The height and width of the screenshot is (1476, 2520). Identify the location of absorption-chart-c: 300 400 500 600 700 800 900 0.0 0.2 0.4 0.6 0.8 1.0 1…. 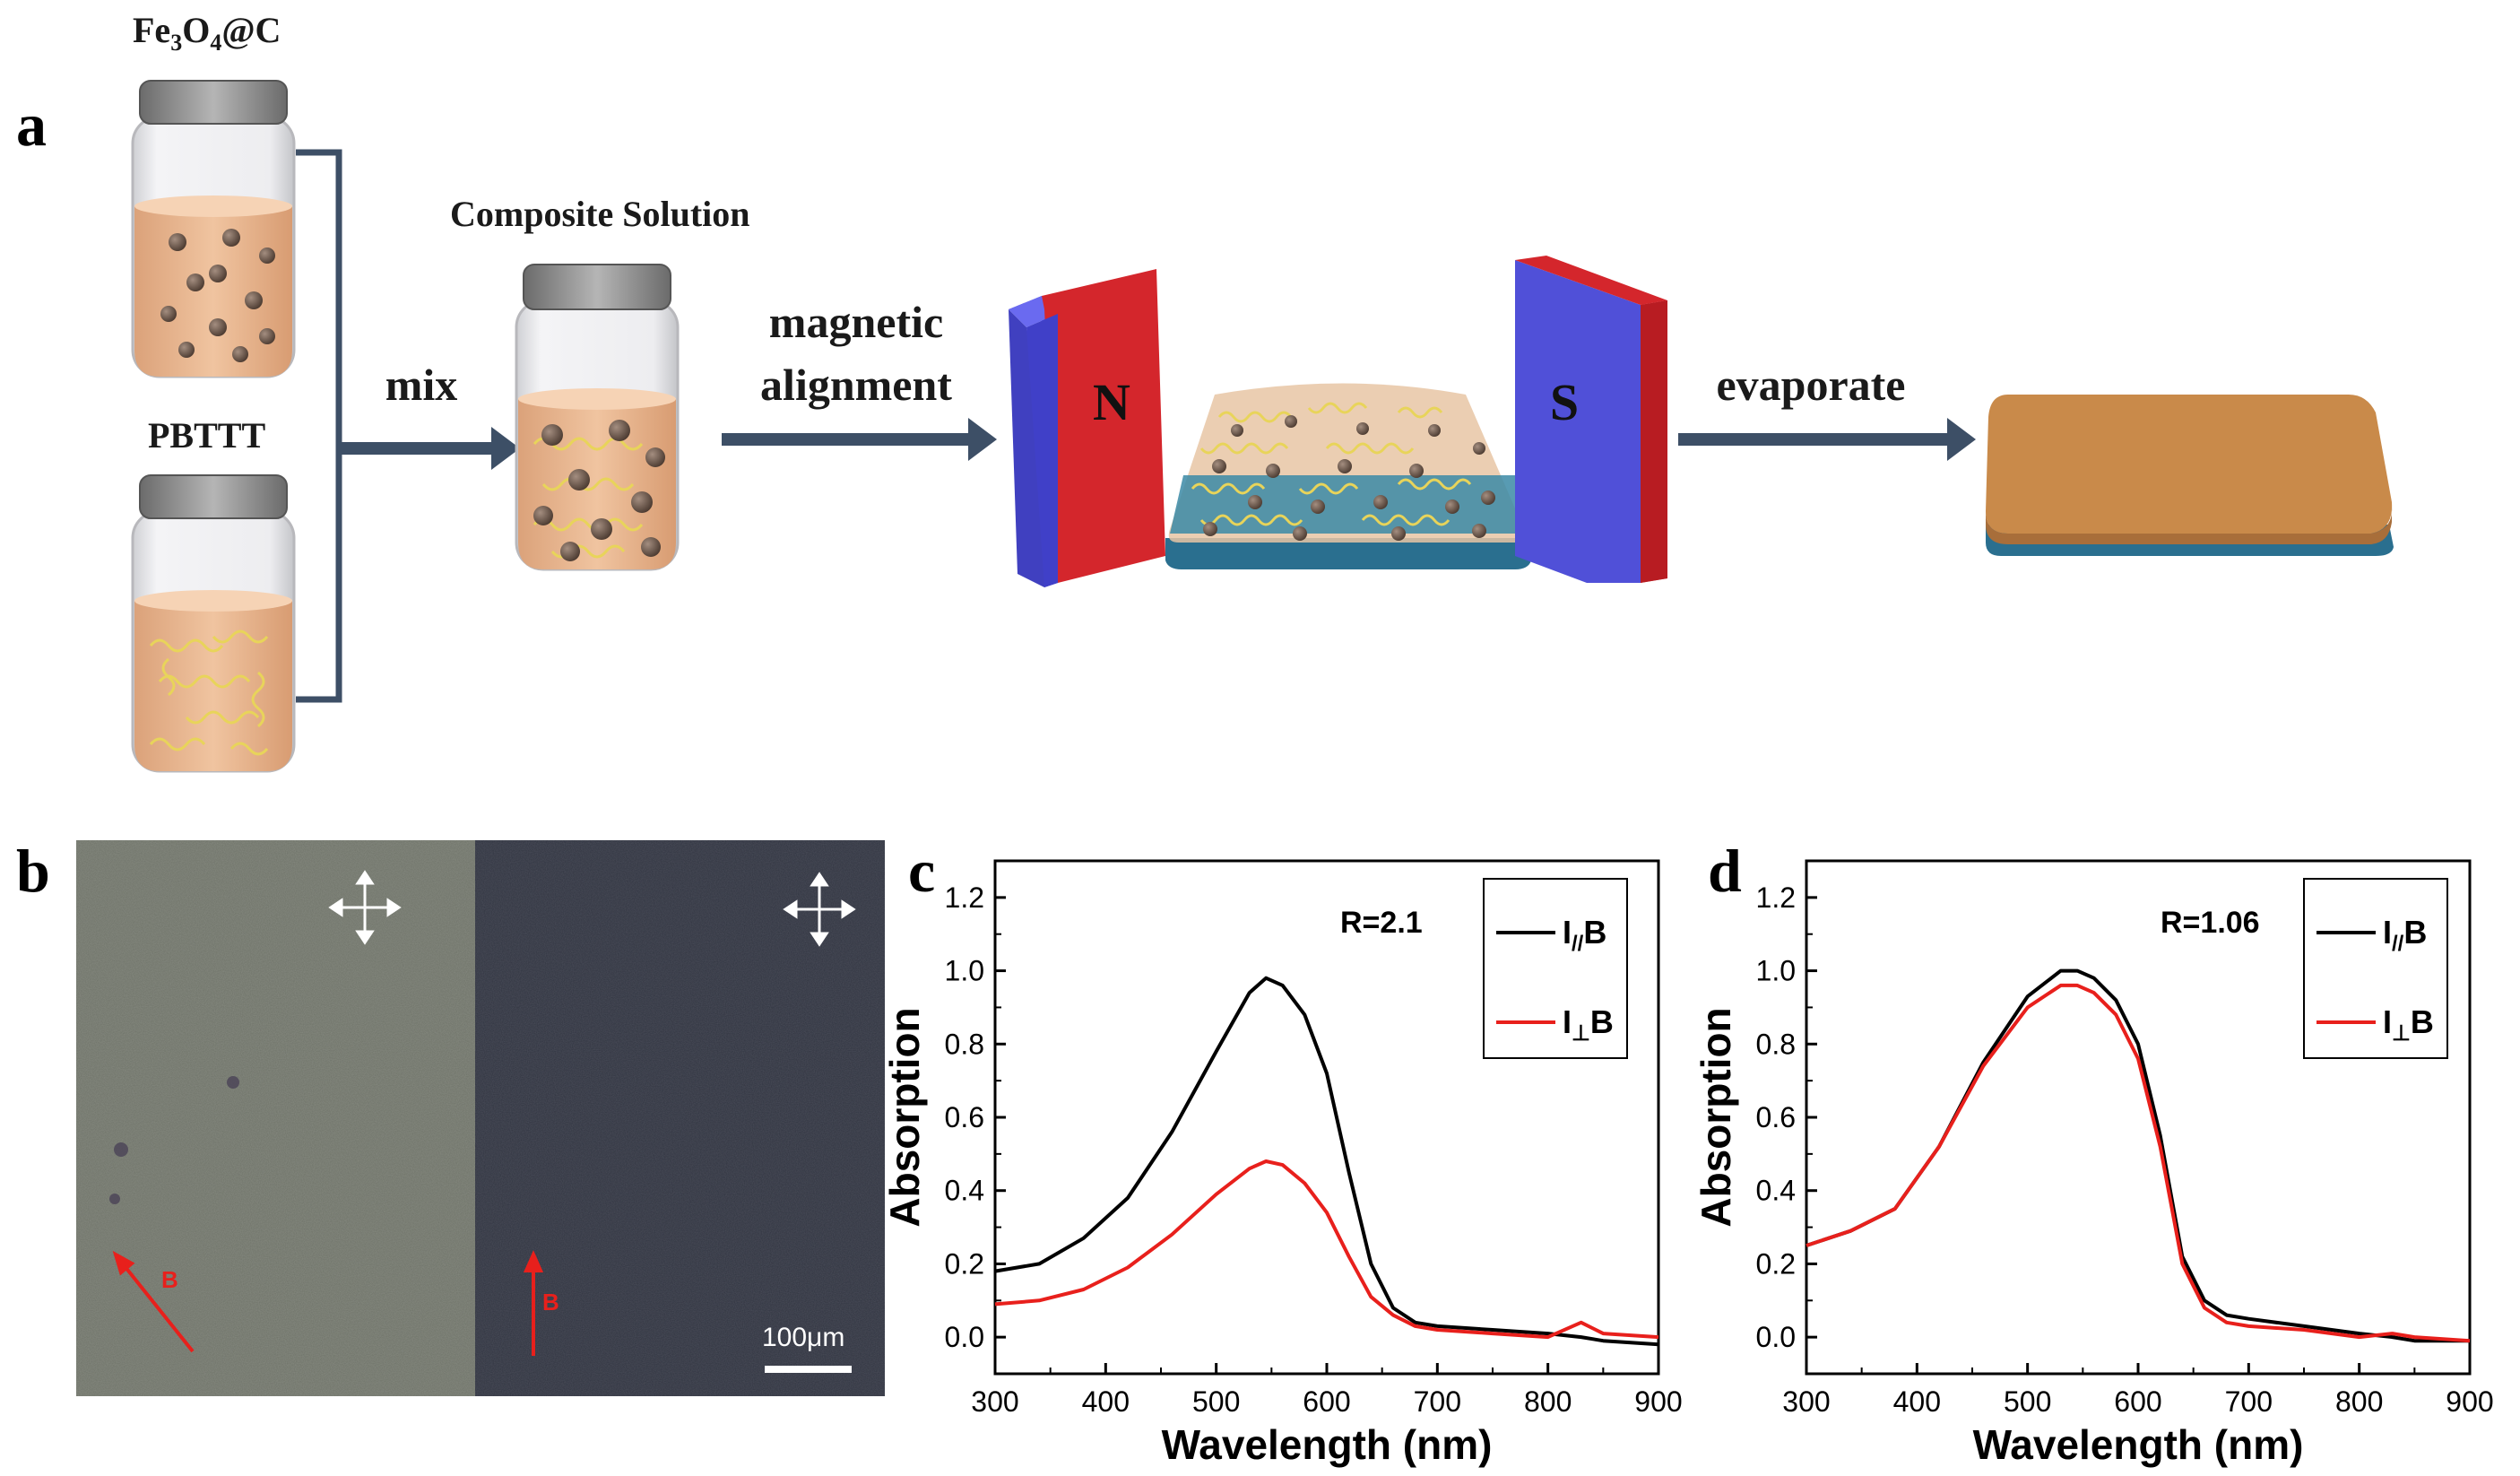
(1283, 1163).